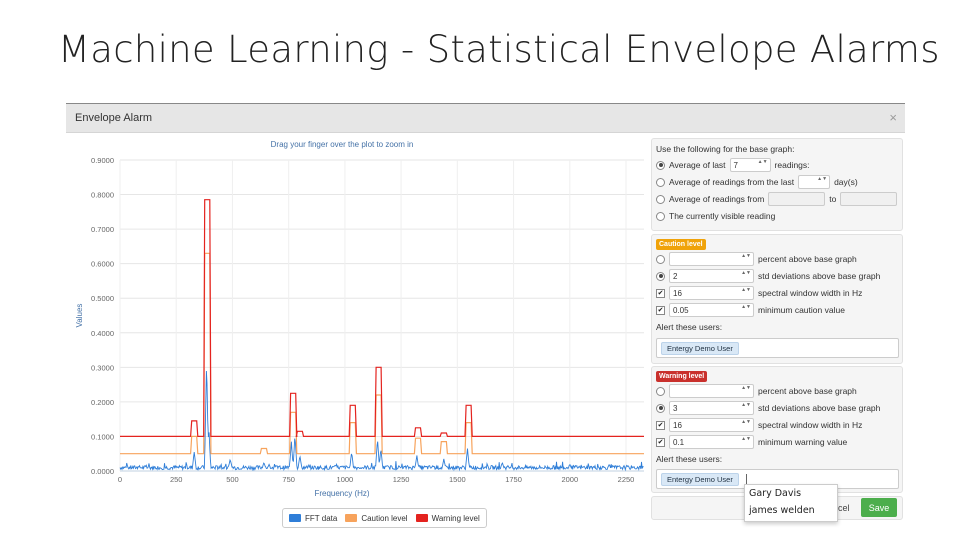 The height and width of the screenshot is (540, 960). I want to click on x-axis-label: Frequency (Hz), so click(341, 493).